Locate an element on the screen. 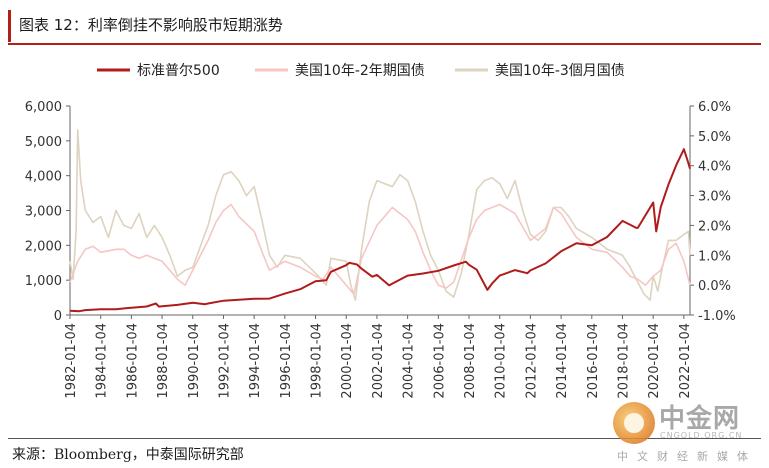  right-axis-tick-label: 5.0% is located at coordinates (714, 137).